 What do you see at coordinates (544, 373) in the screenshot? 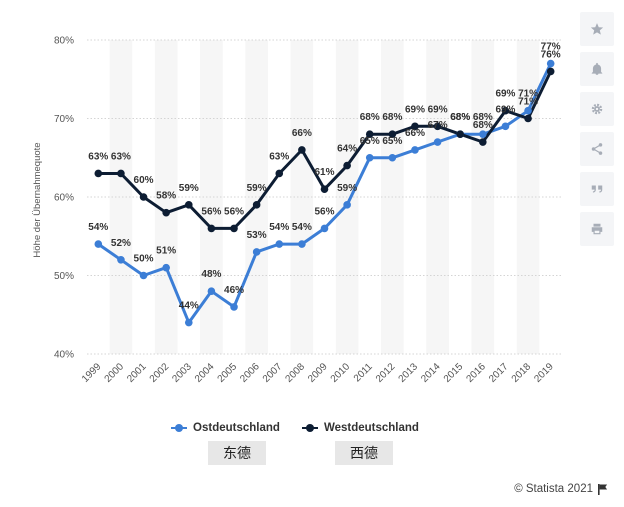
I see `x-tick-label: 2019` at bounding box center [544, 373].